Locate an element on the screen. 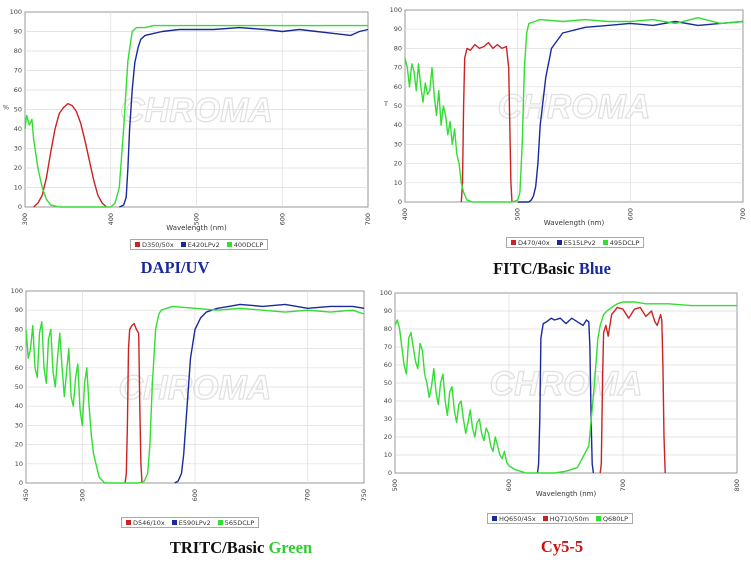 The height and width of the screenshot is (567, 751). legend-label: E590LPv2 is located at coordinates (194, 522).